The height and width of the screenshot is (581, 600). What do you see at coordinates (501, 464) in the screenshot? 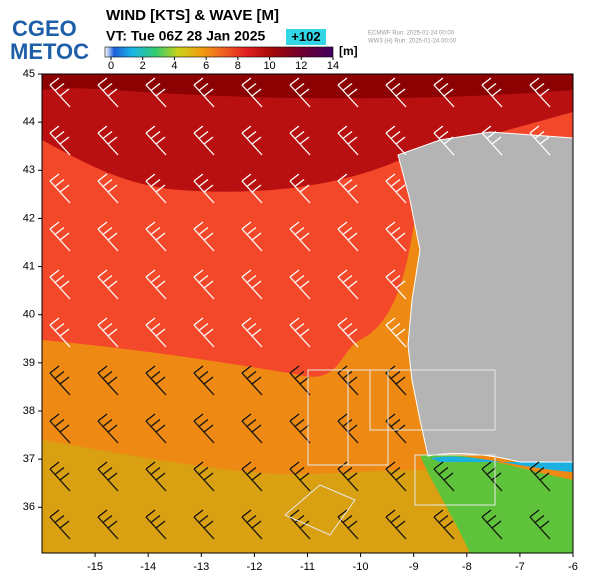
I see `wave-band` at bounding box center [501, 464].